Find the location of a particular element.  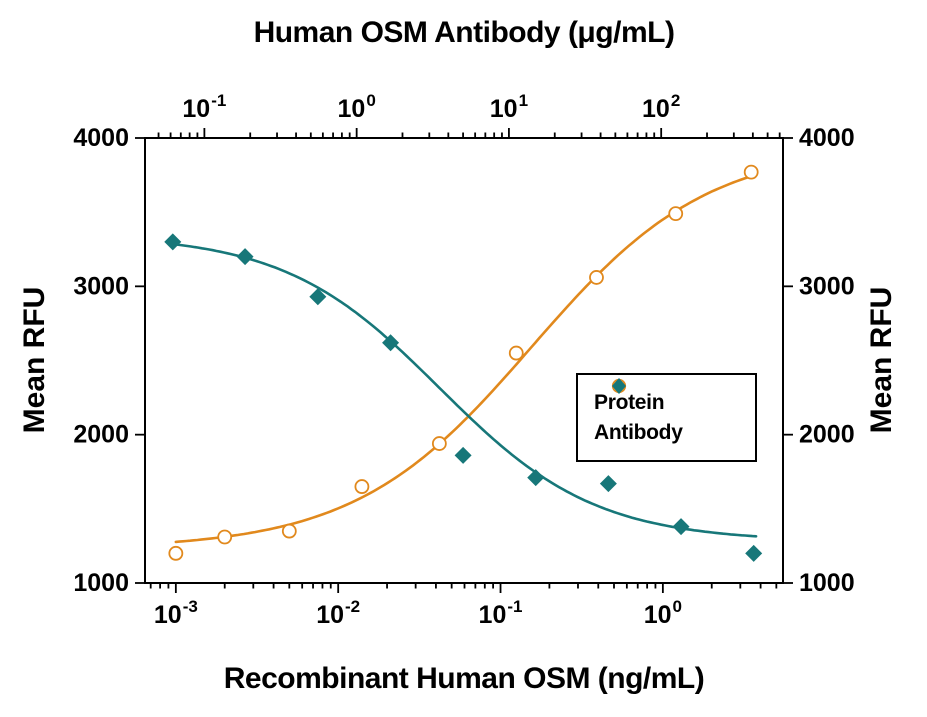

left-y-tick-label: 1000 is located at coordinates (101, 583).